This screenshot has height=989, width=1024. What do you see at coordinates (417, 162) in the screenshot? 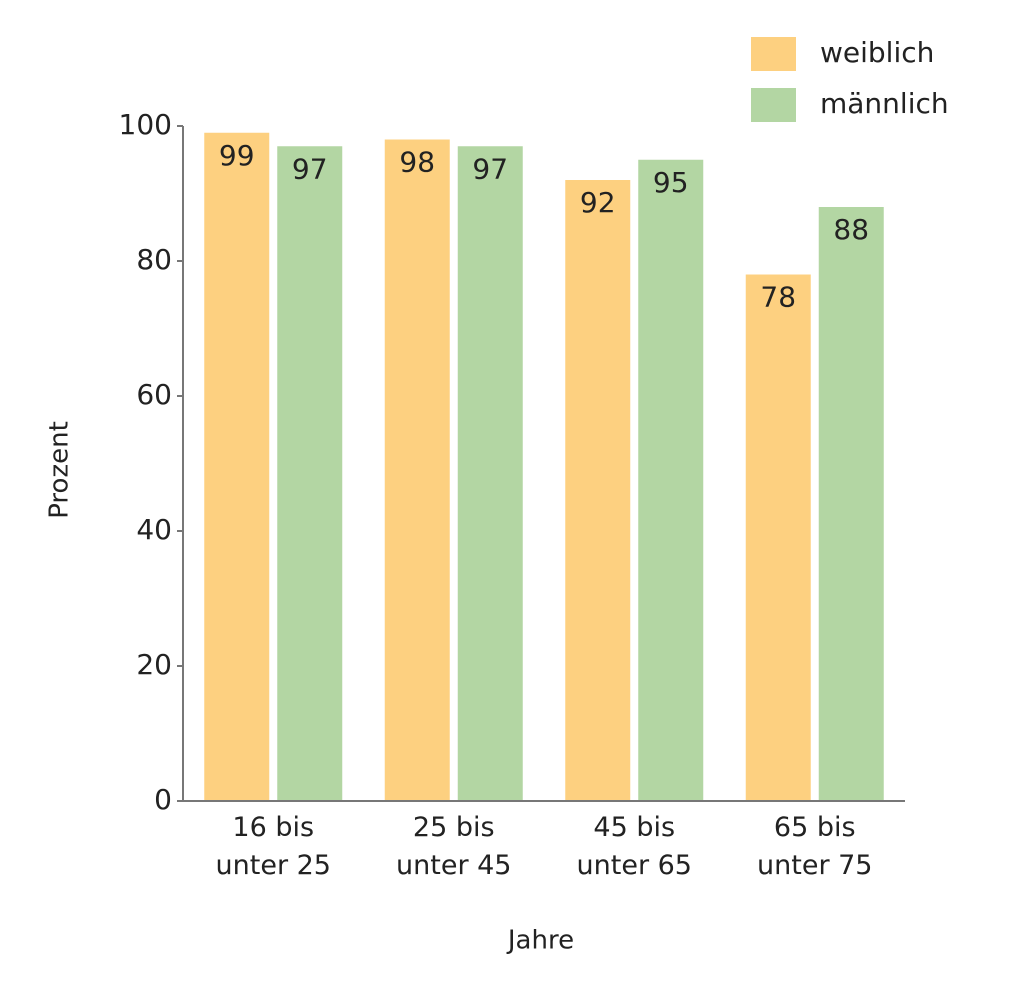
I see `value-label: 98` at bounding box center [417, 162].